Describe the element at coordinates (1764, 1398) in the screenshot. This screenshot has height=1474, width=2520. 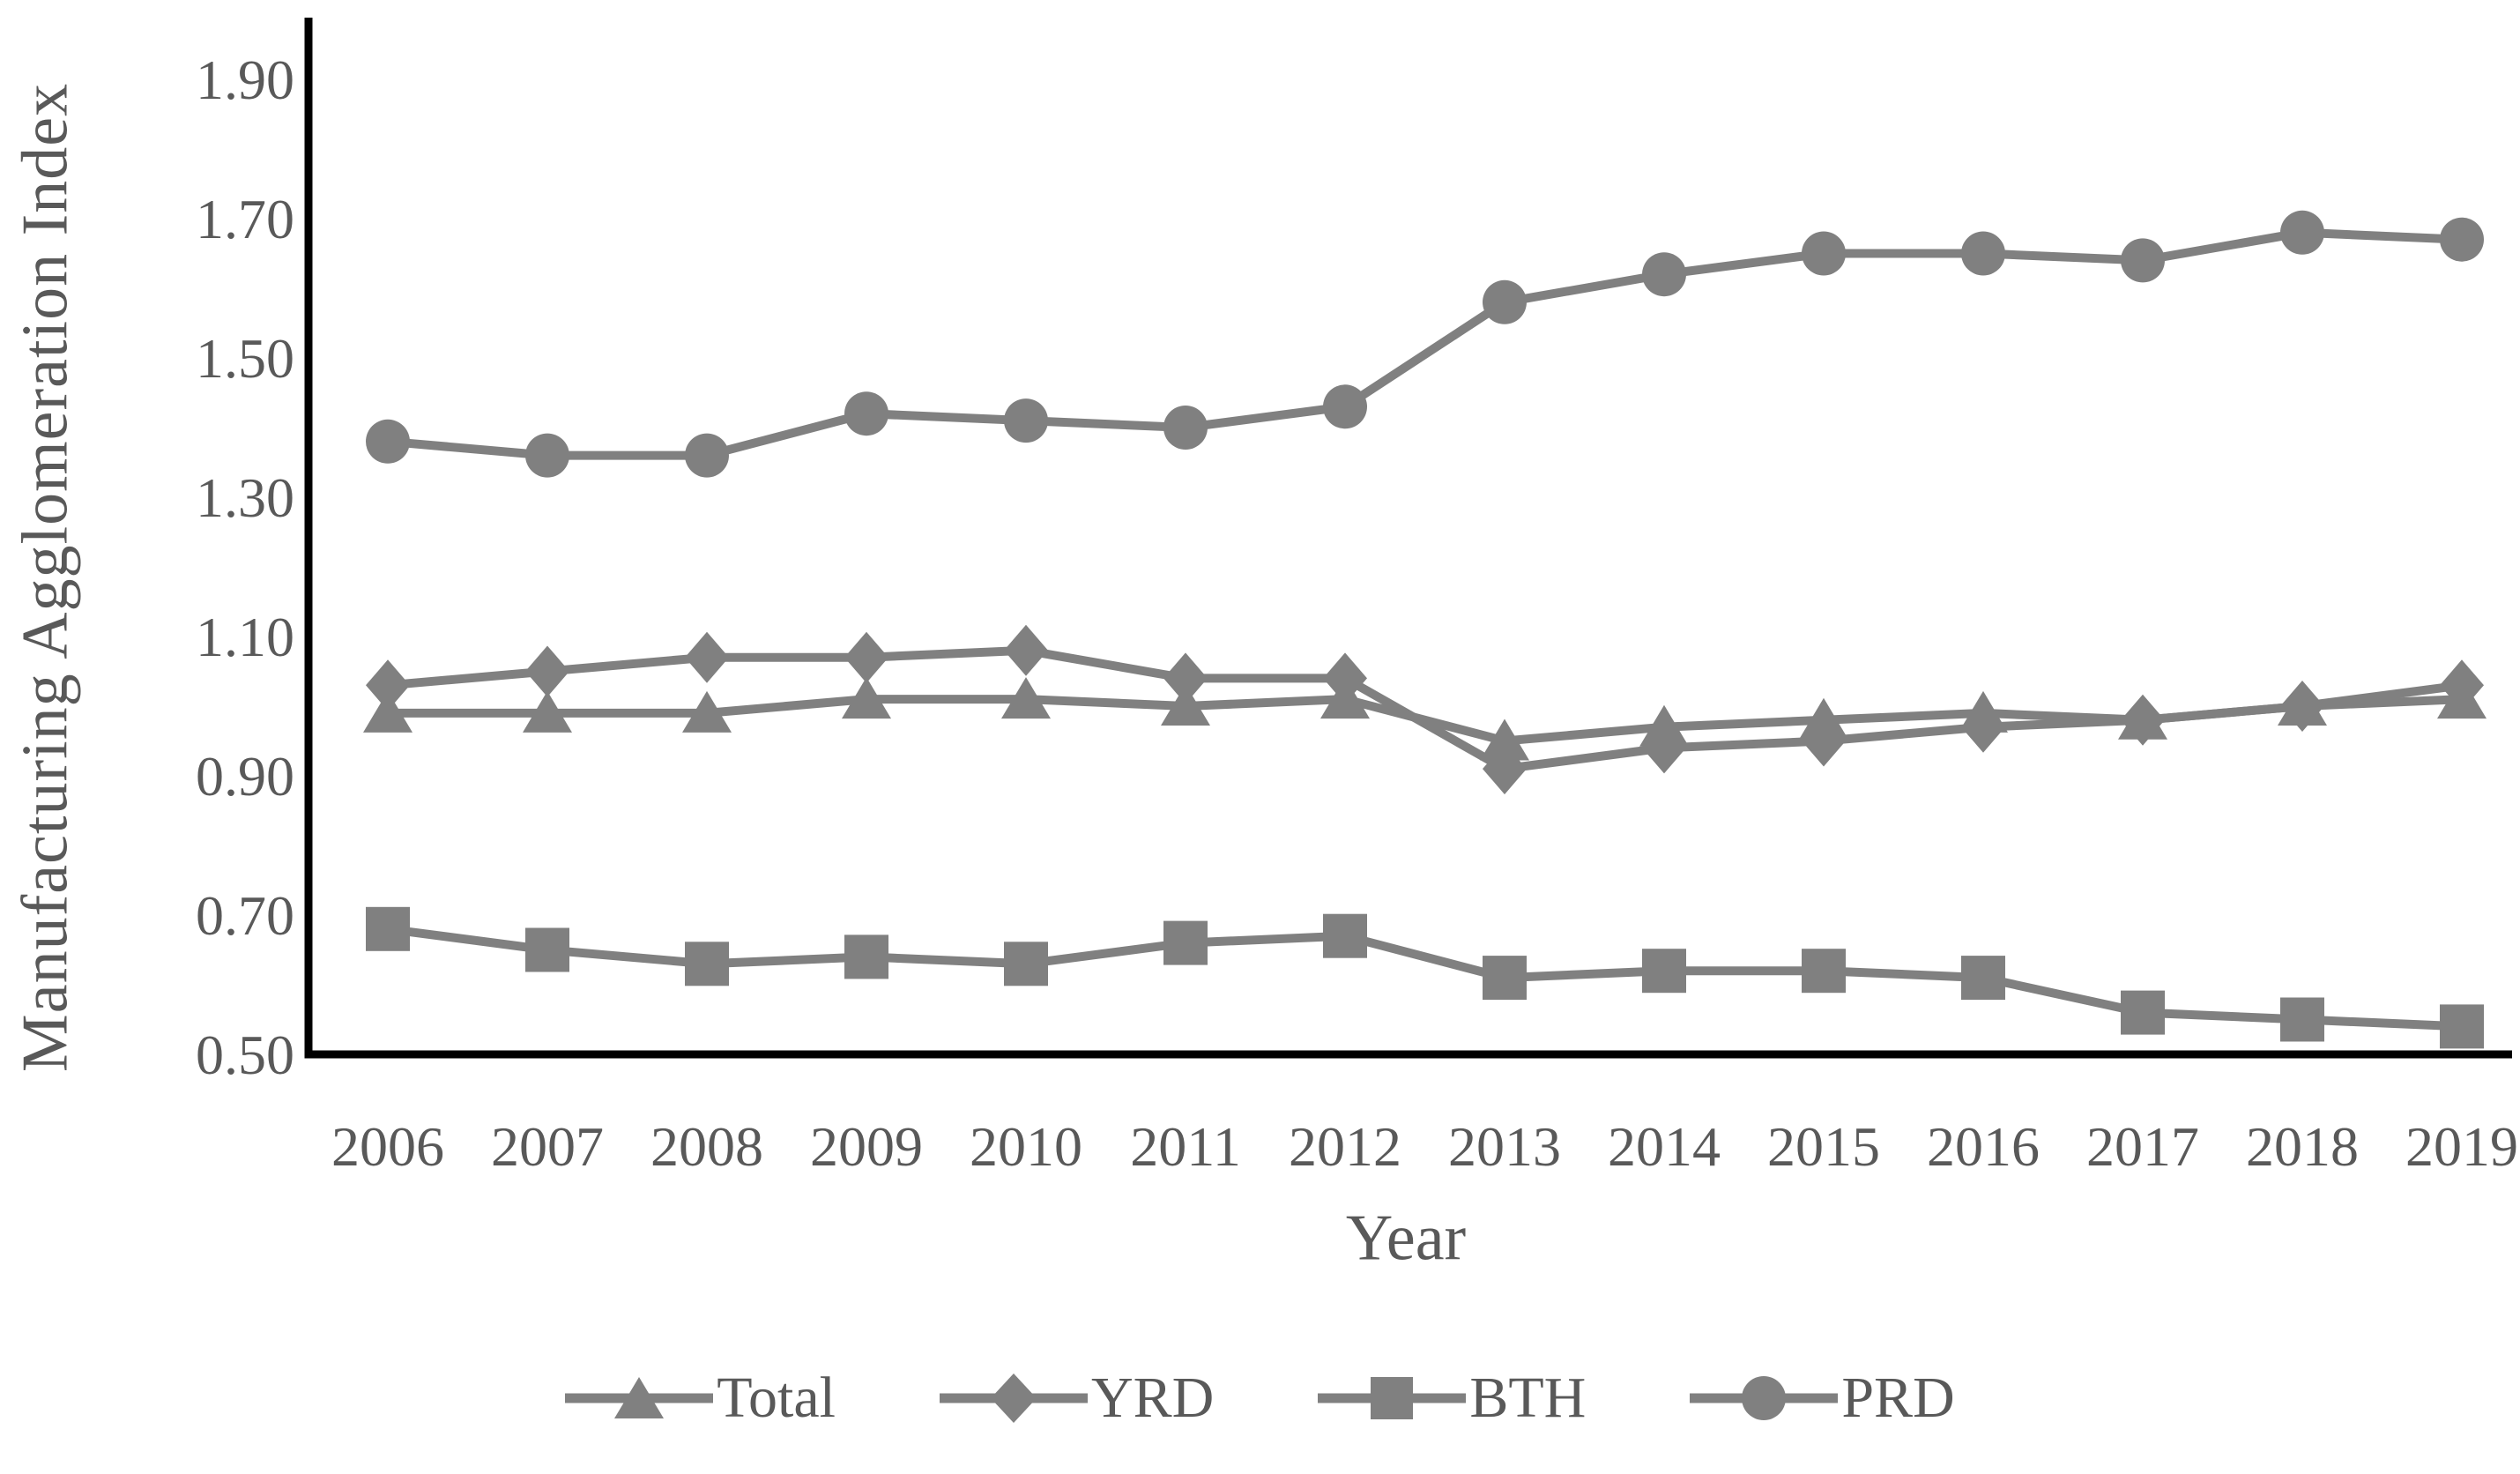
I see `circle-marker-icon` at that location.